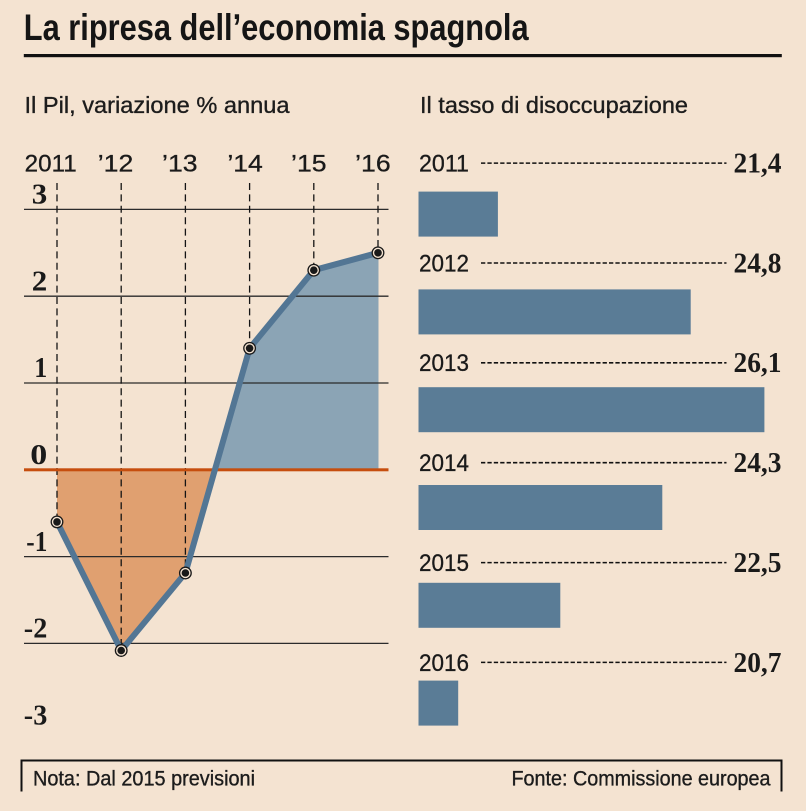  What do you see at coordinates (144, 779) in the screenshot?
I see `svg-text: Nota: Dal 2015 previsioni` at bounding box center [144, 779].